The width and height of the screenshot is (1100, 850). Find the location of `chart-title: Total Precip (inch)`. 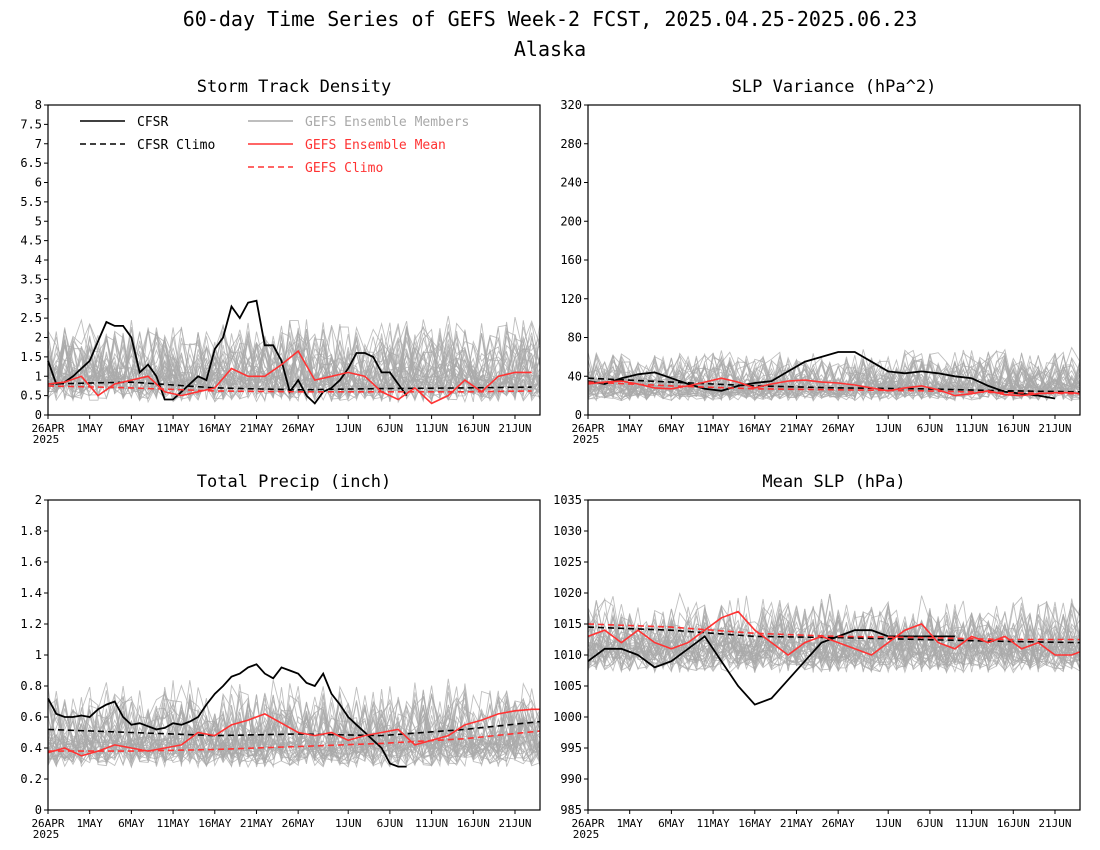

chart-title: Total Precip (inch) is located at coordinates (294, 482).